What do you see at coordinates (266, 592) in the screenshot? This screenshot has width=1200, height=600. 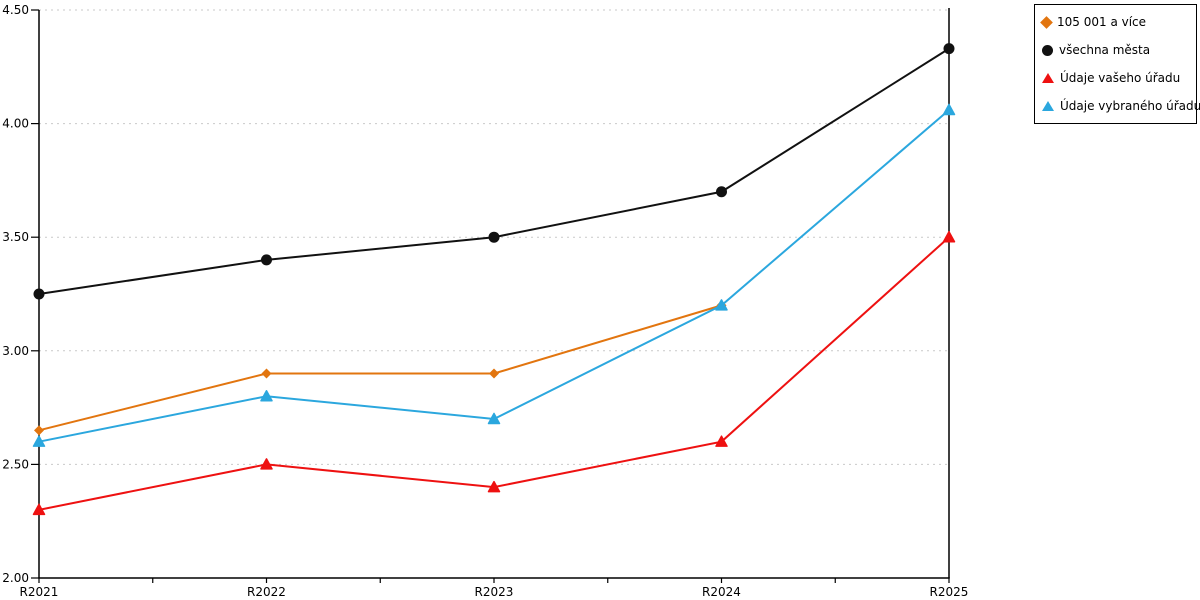 I see `x-tick-label: R2022` at bounding box center [266, 592].